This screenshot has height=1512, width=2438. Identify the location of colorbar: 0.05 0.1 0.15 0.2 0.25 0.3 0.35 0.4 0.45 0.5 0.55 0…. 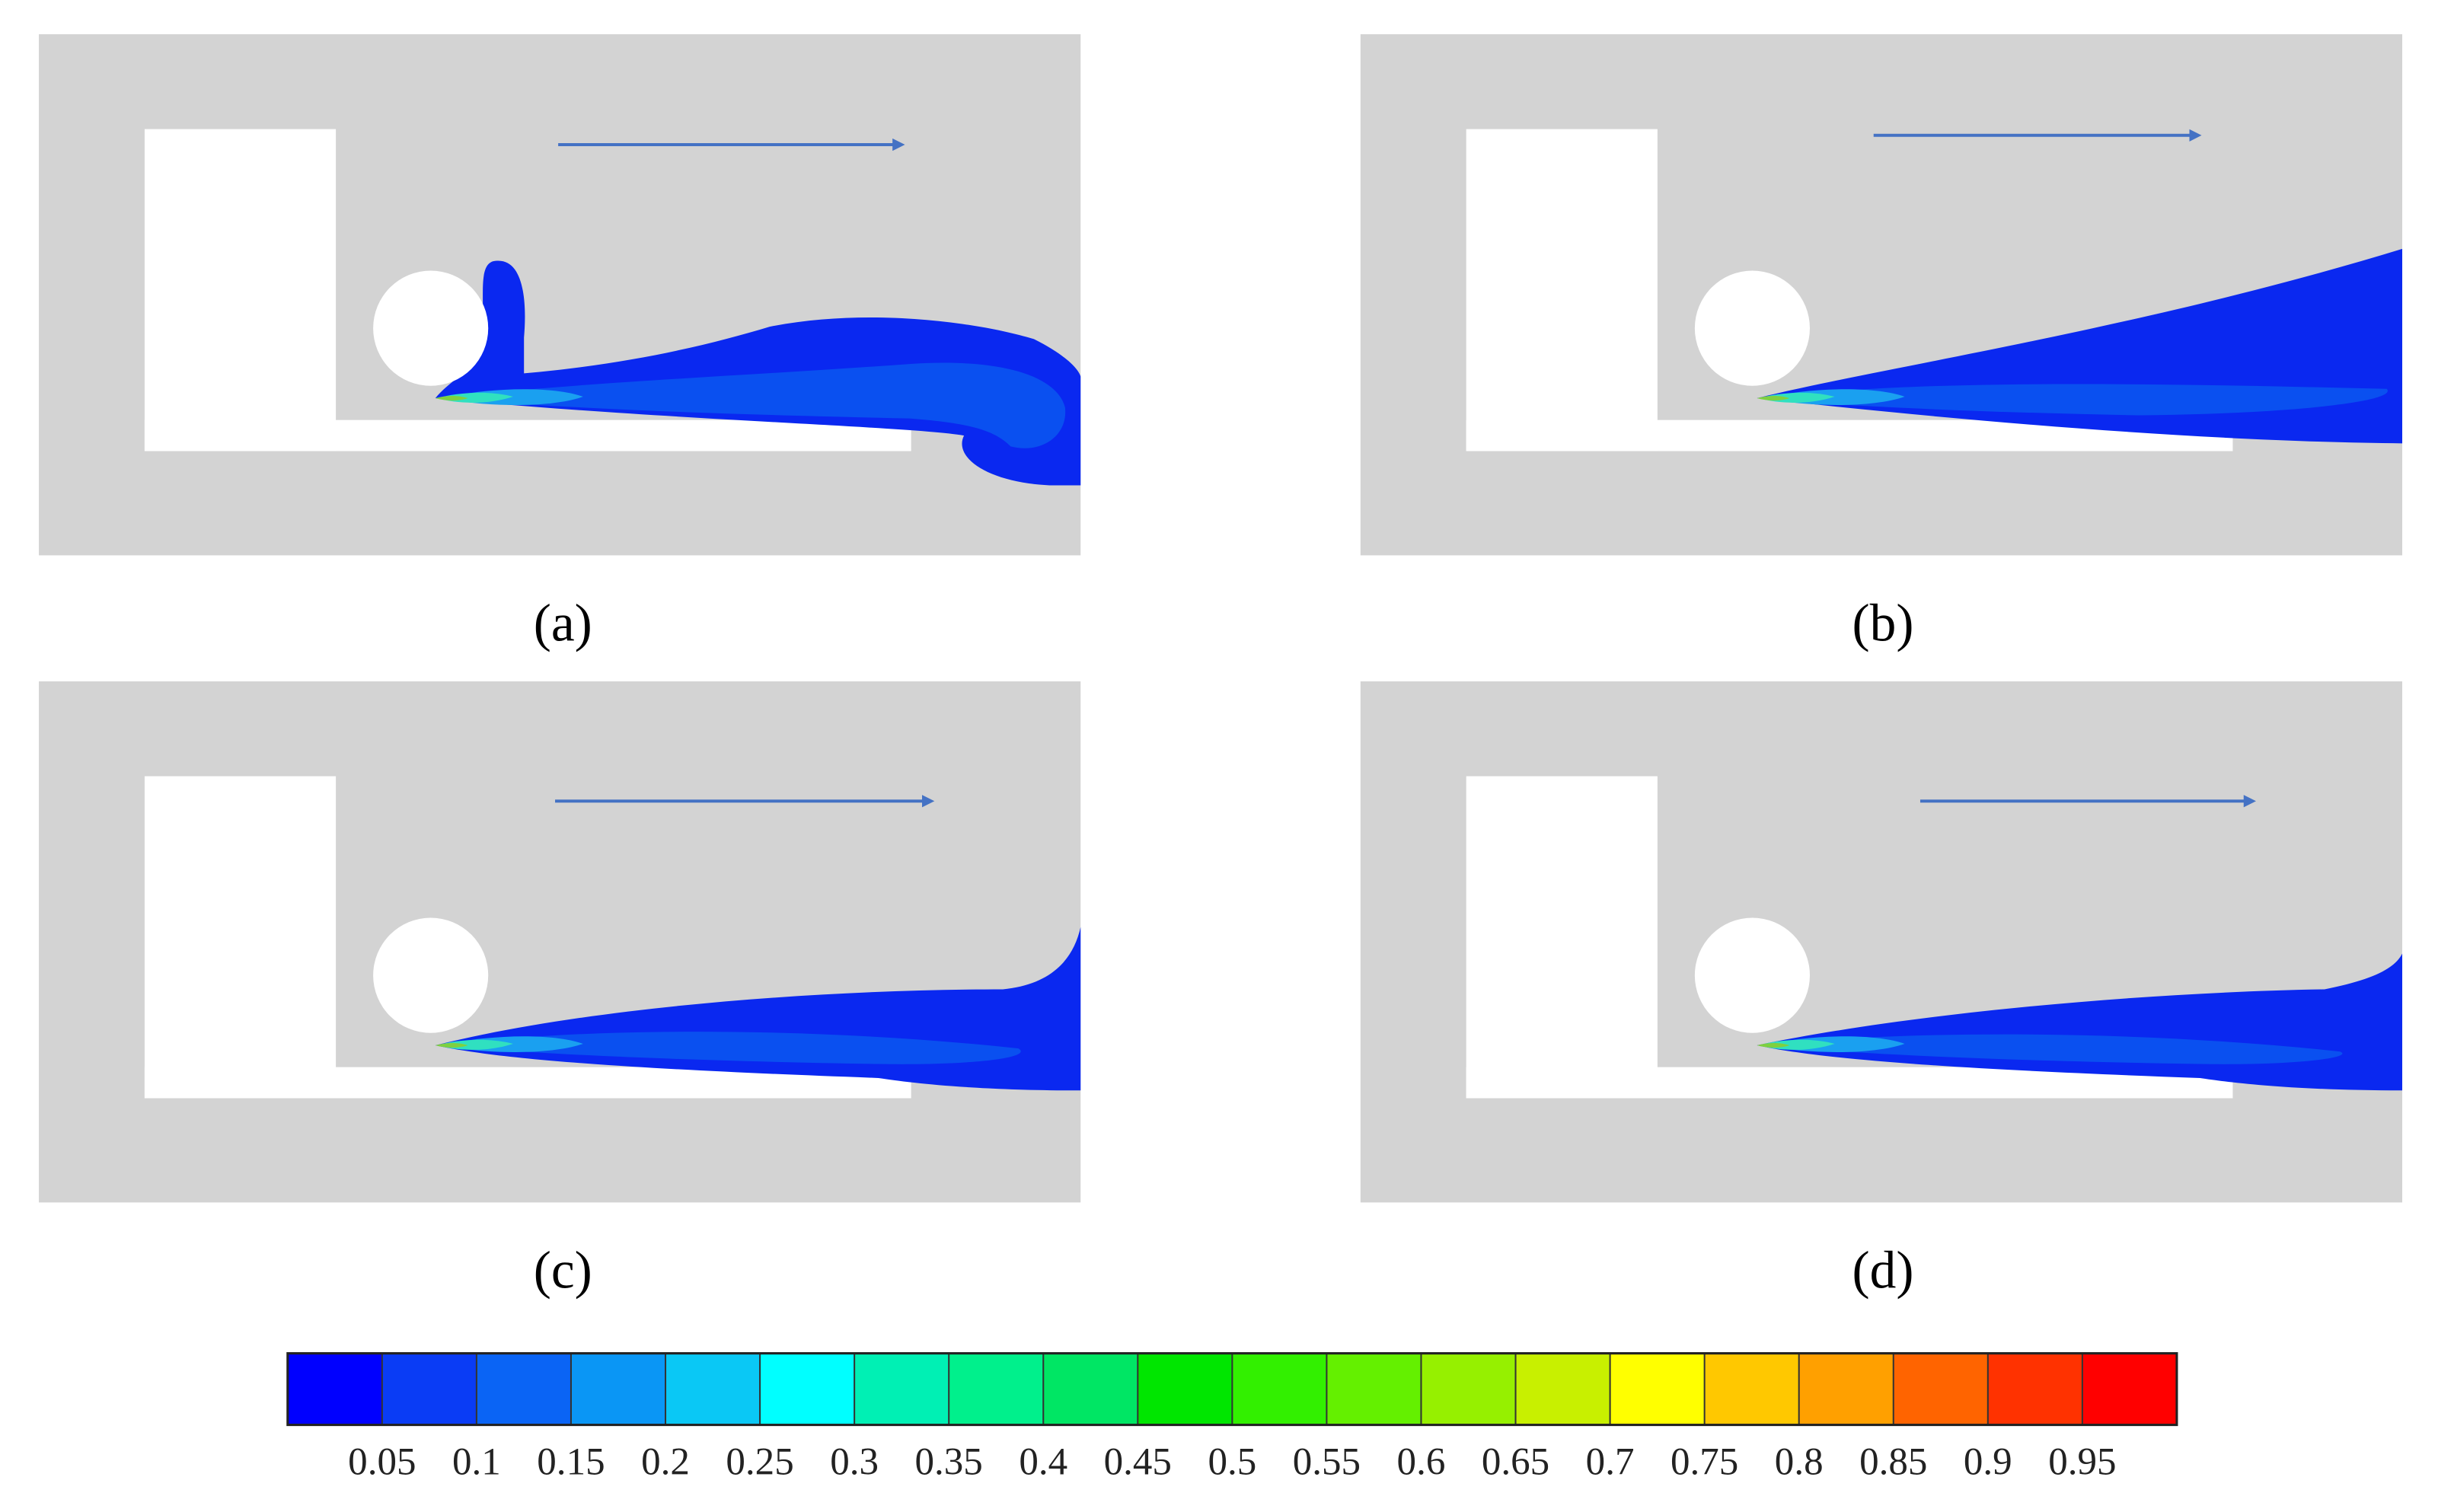
(1232, 1417).